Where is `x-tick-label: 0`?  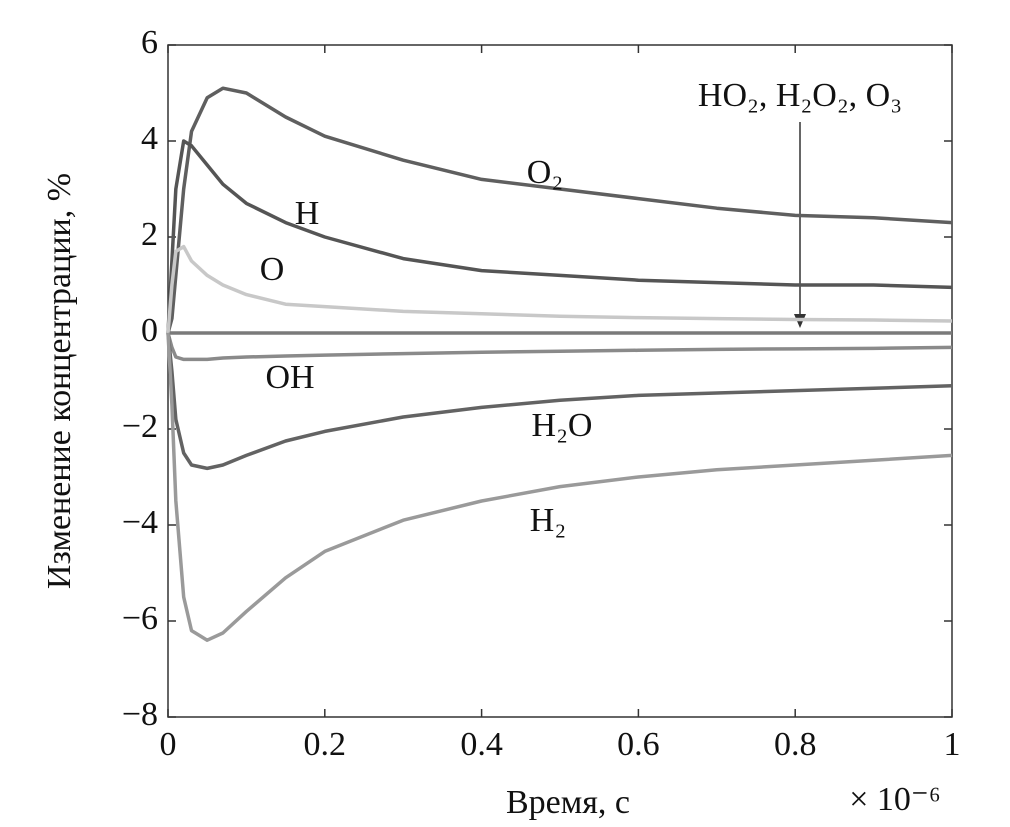
x-tick-label: 0 is located at coordinates (168, 744).